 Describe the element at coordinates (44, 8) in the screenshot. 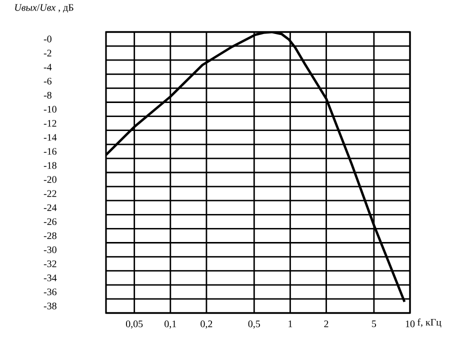

I see `y-axis-title: Uвых/Uвх , дБ` at that location.